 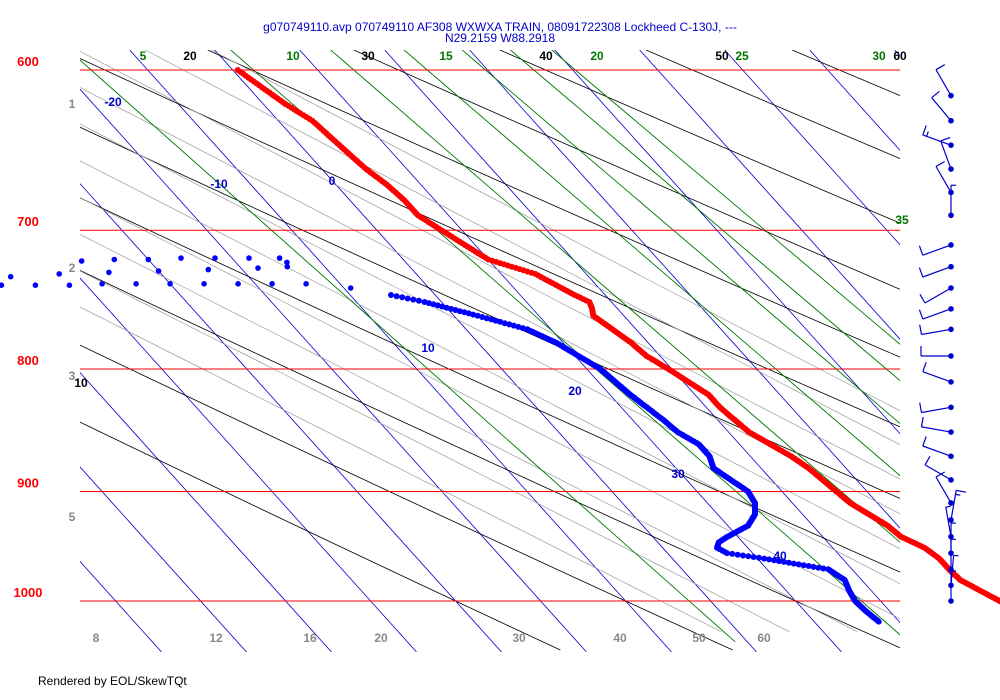 I want to click on isotherm-label: -20, so click(x=113, y=102).